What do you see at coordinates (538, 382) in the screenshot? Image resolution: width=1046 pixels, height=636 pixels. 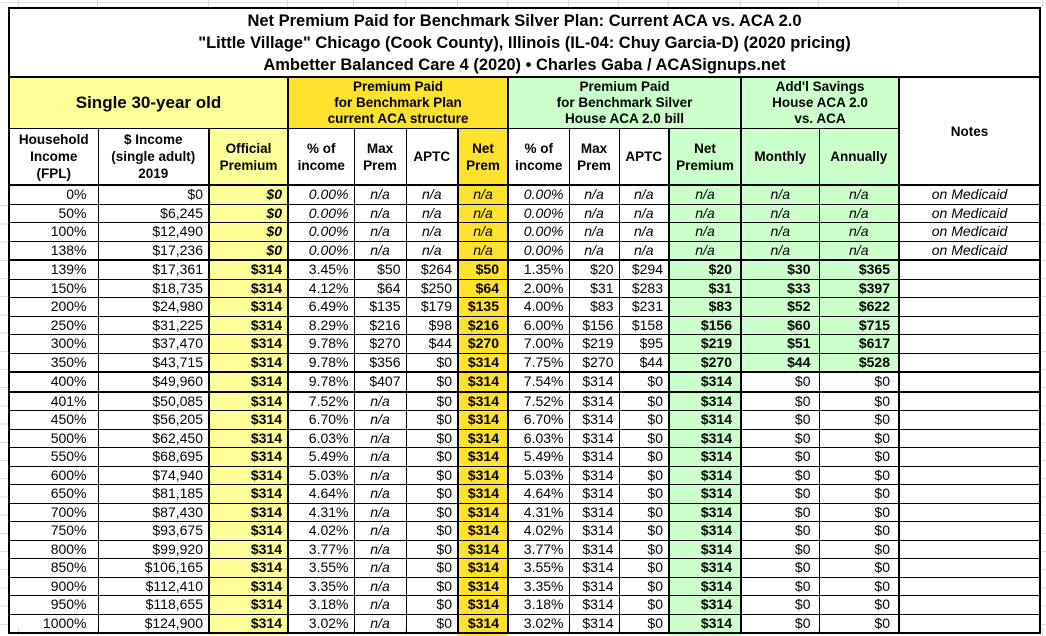 I see `cell-pct-income-aca2: 7.54%` at bounding box center [538, 382].